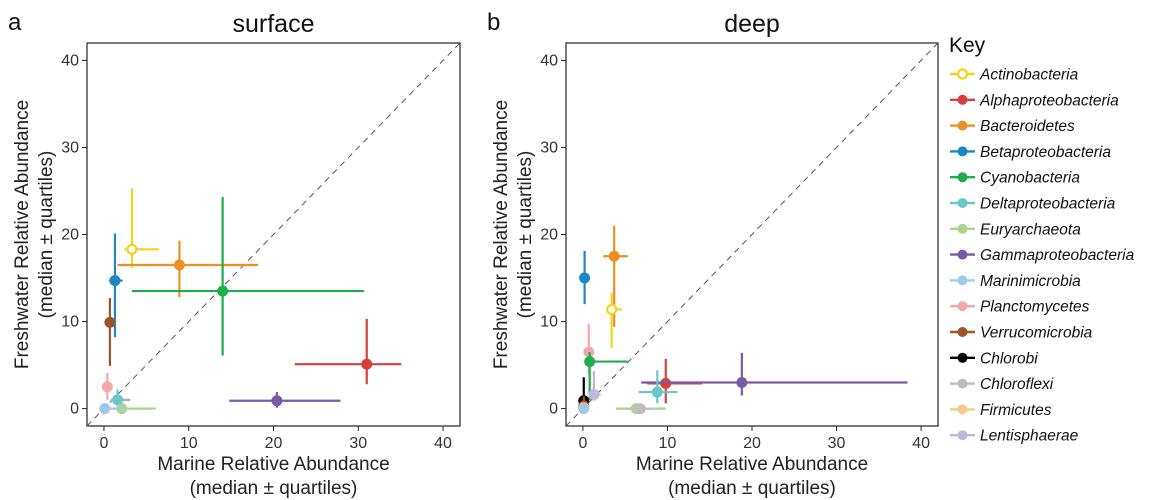 The width and height of the screenshot is (1162, 500). Describe the element at coordinates (1057, 255) in the screenshot. I see `key-label: Gammaproteobacteria` at that location.